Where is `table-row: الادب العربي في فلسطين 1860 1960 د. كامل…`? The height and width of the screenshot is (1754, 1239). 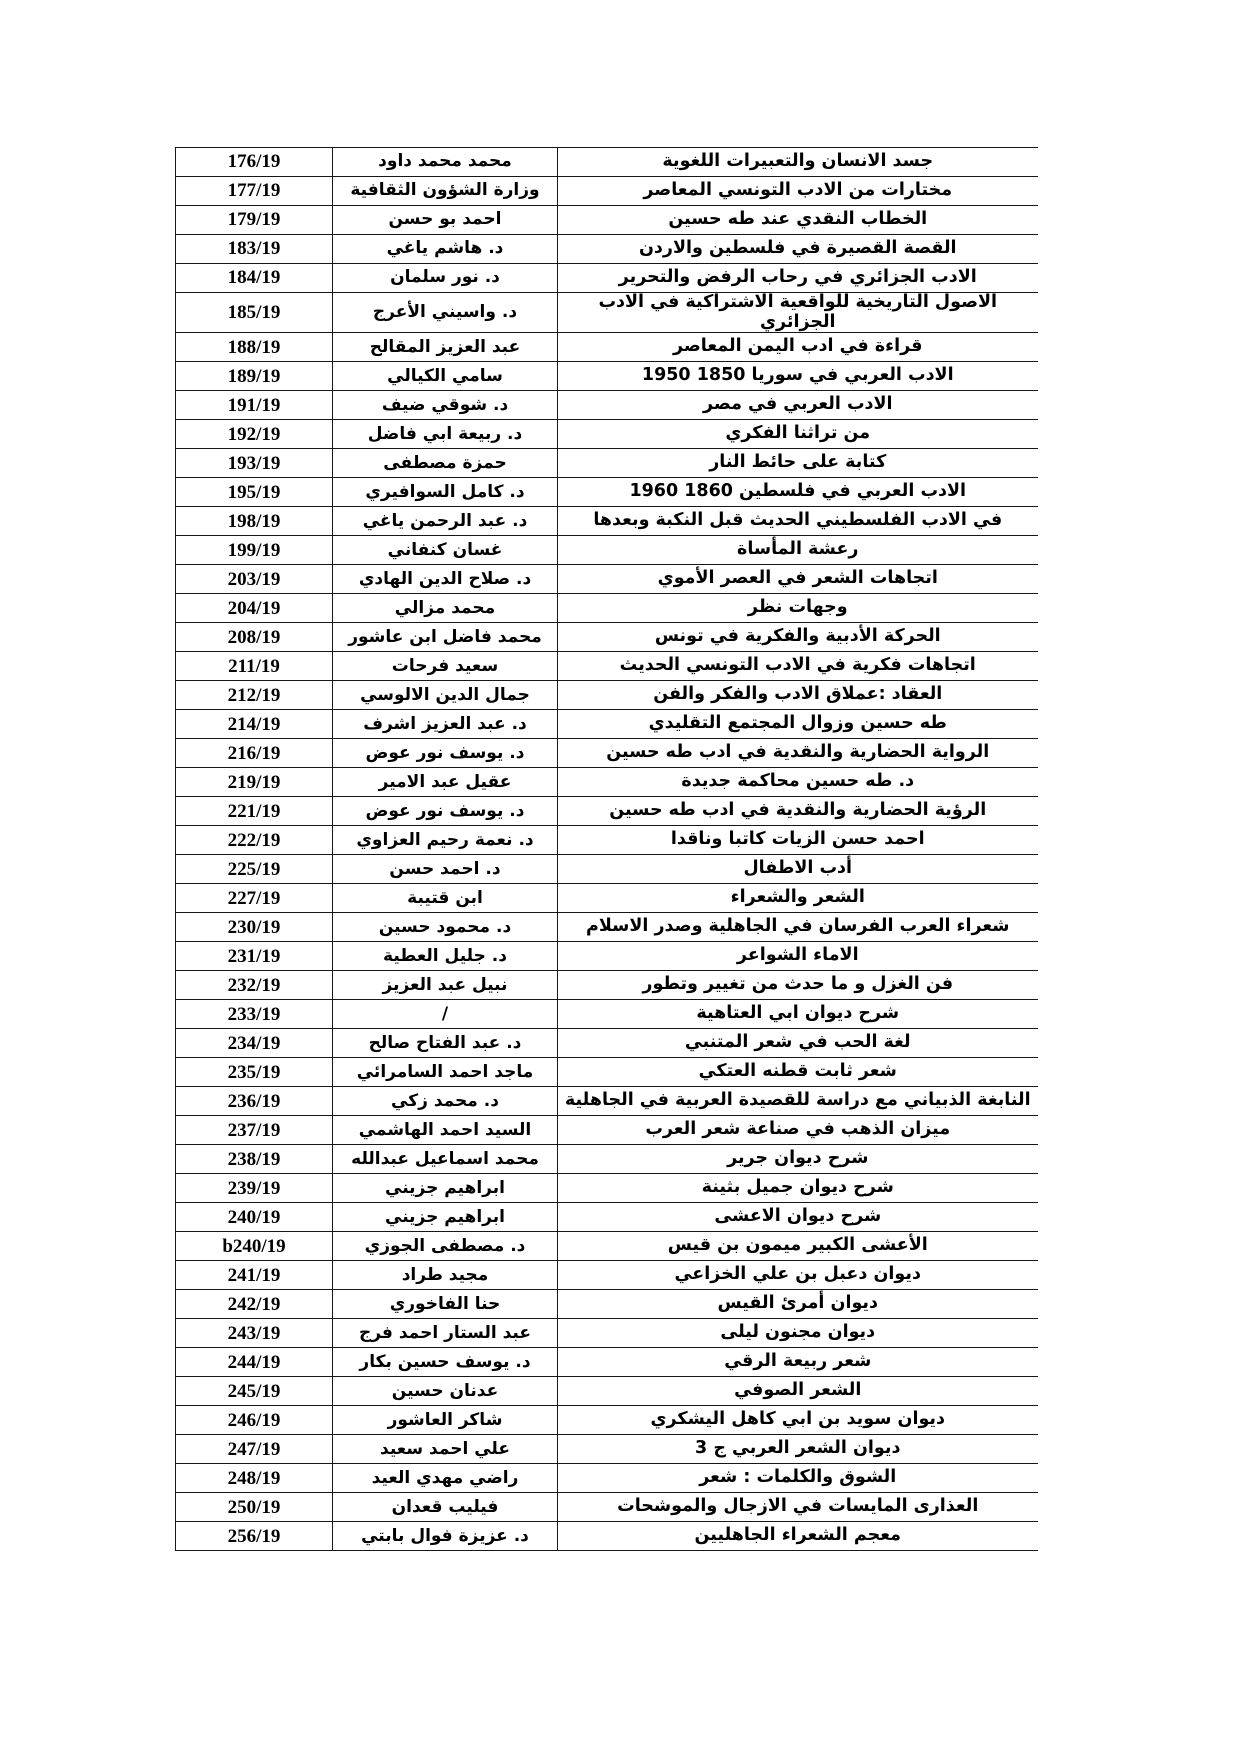 table-row: الادب العربي في فلسطين 1860 1960 د. كامل… is located at coordinates (606, 492).